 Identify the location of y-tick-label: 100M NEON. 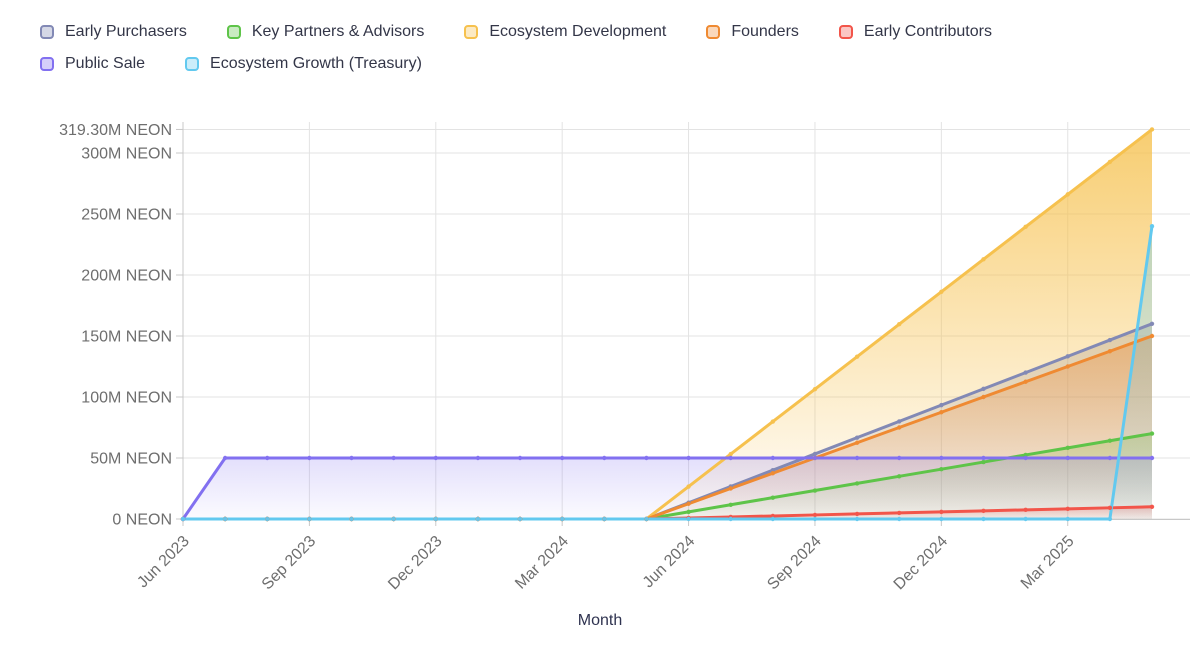
(126, 398).